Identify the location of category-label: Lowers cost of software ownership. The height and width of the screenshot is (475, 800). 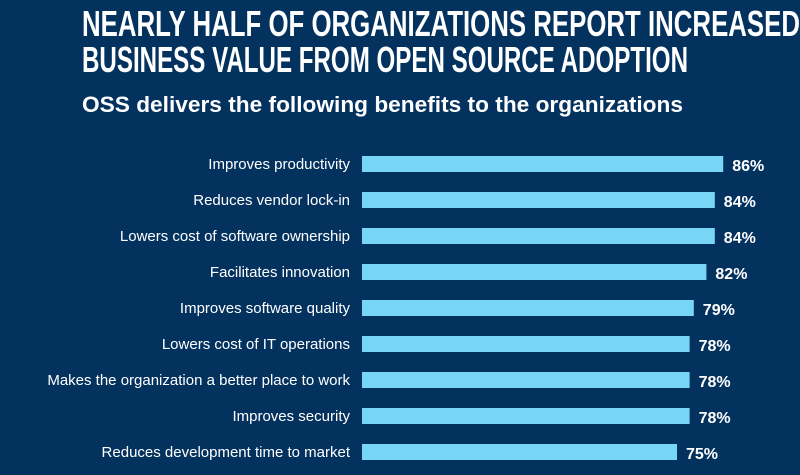
(235, 236).